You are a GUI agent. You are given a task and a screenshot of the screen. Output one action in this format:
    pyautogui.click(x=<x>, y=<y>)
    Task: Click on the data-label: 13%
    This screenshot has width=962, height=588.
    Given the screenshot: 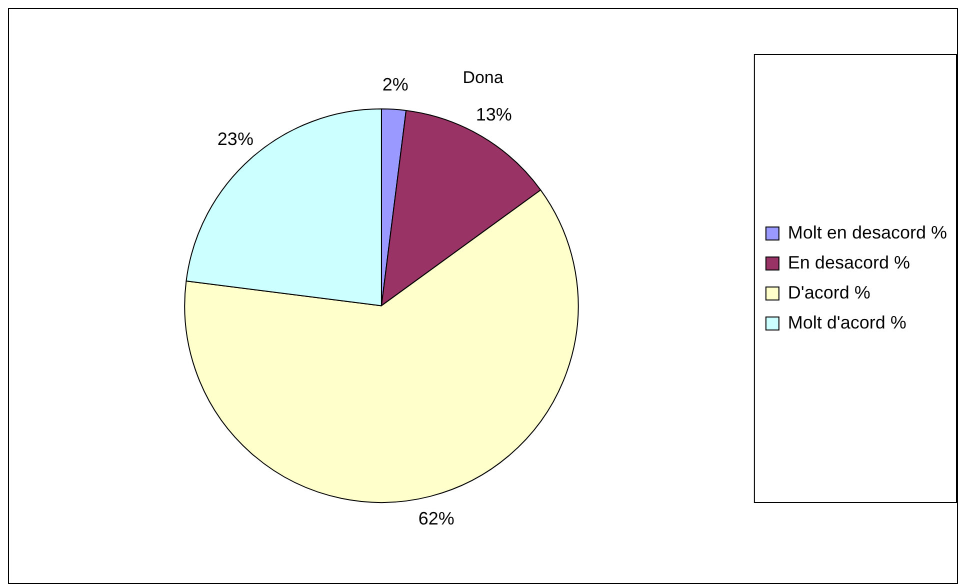 What is the action you would take?
    pyautogui.click(x=494, y=114)
    